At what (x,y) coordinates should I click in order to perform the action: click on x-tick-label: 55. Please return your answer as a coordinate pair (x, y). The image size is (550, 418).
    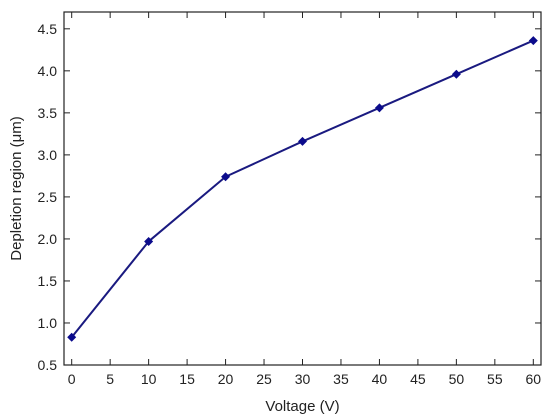
    Looking at the image, I should click on (495, 379).